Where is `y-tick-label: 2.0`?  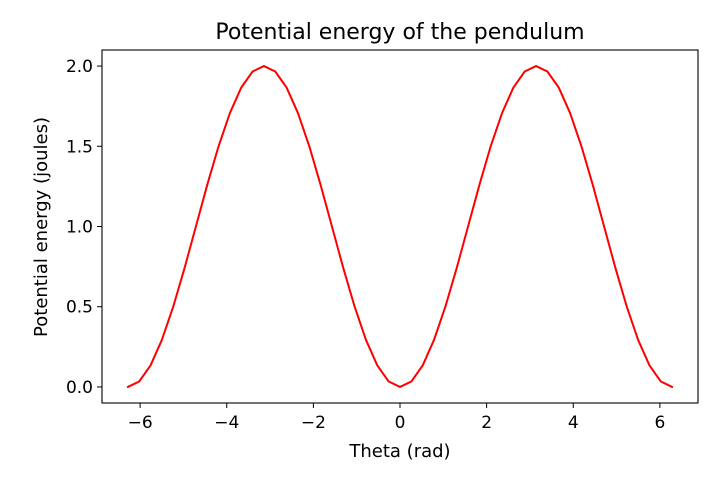
y-tick-label: 2.0 is located at coordinates (79, 67).